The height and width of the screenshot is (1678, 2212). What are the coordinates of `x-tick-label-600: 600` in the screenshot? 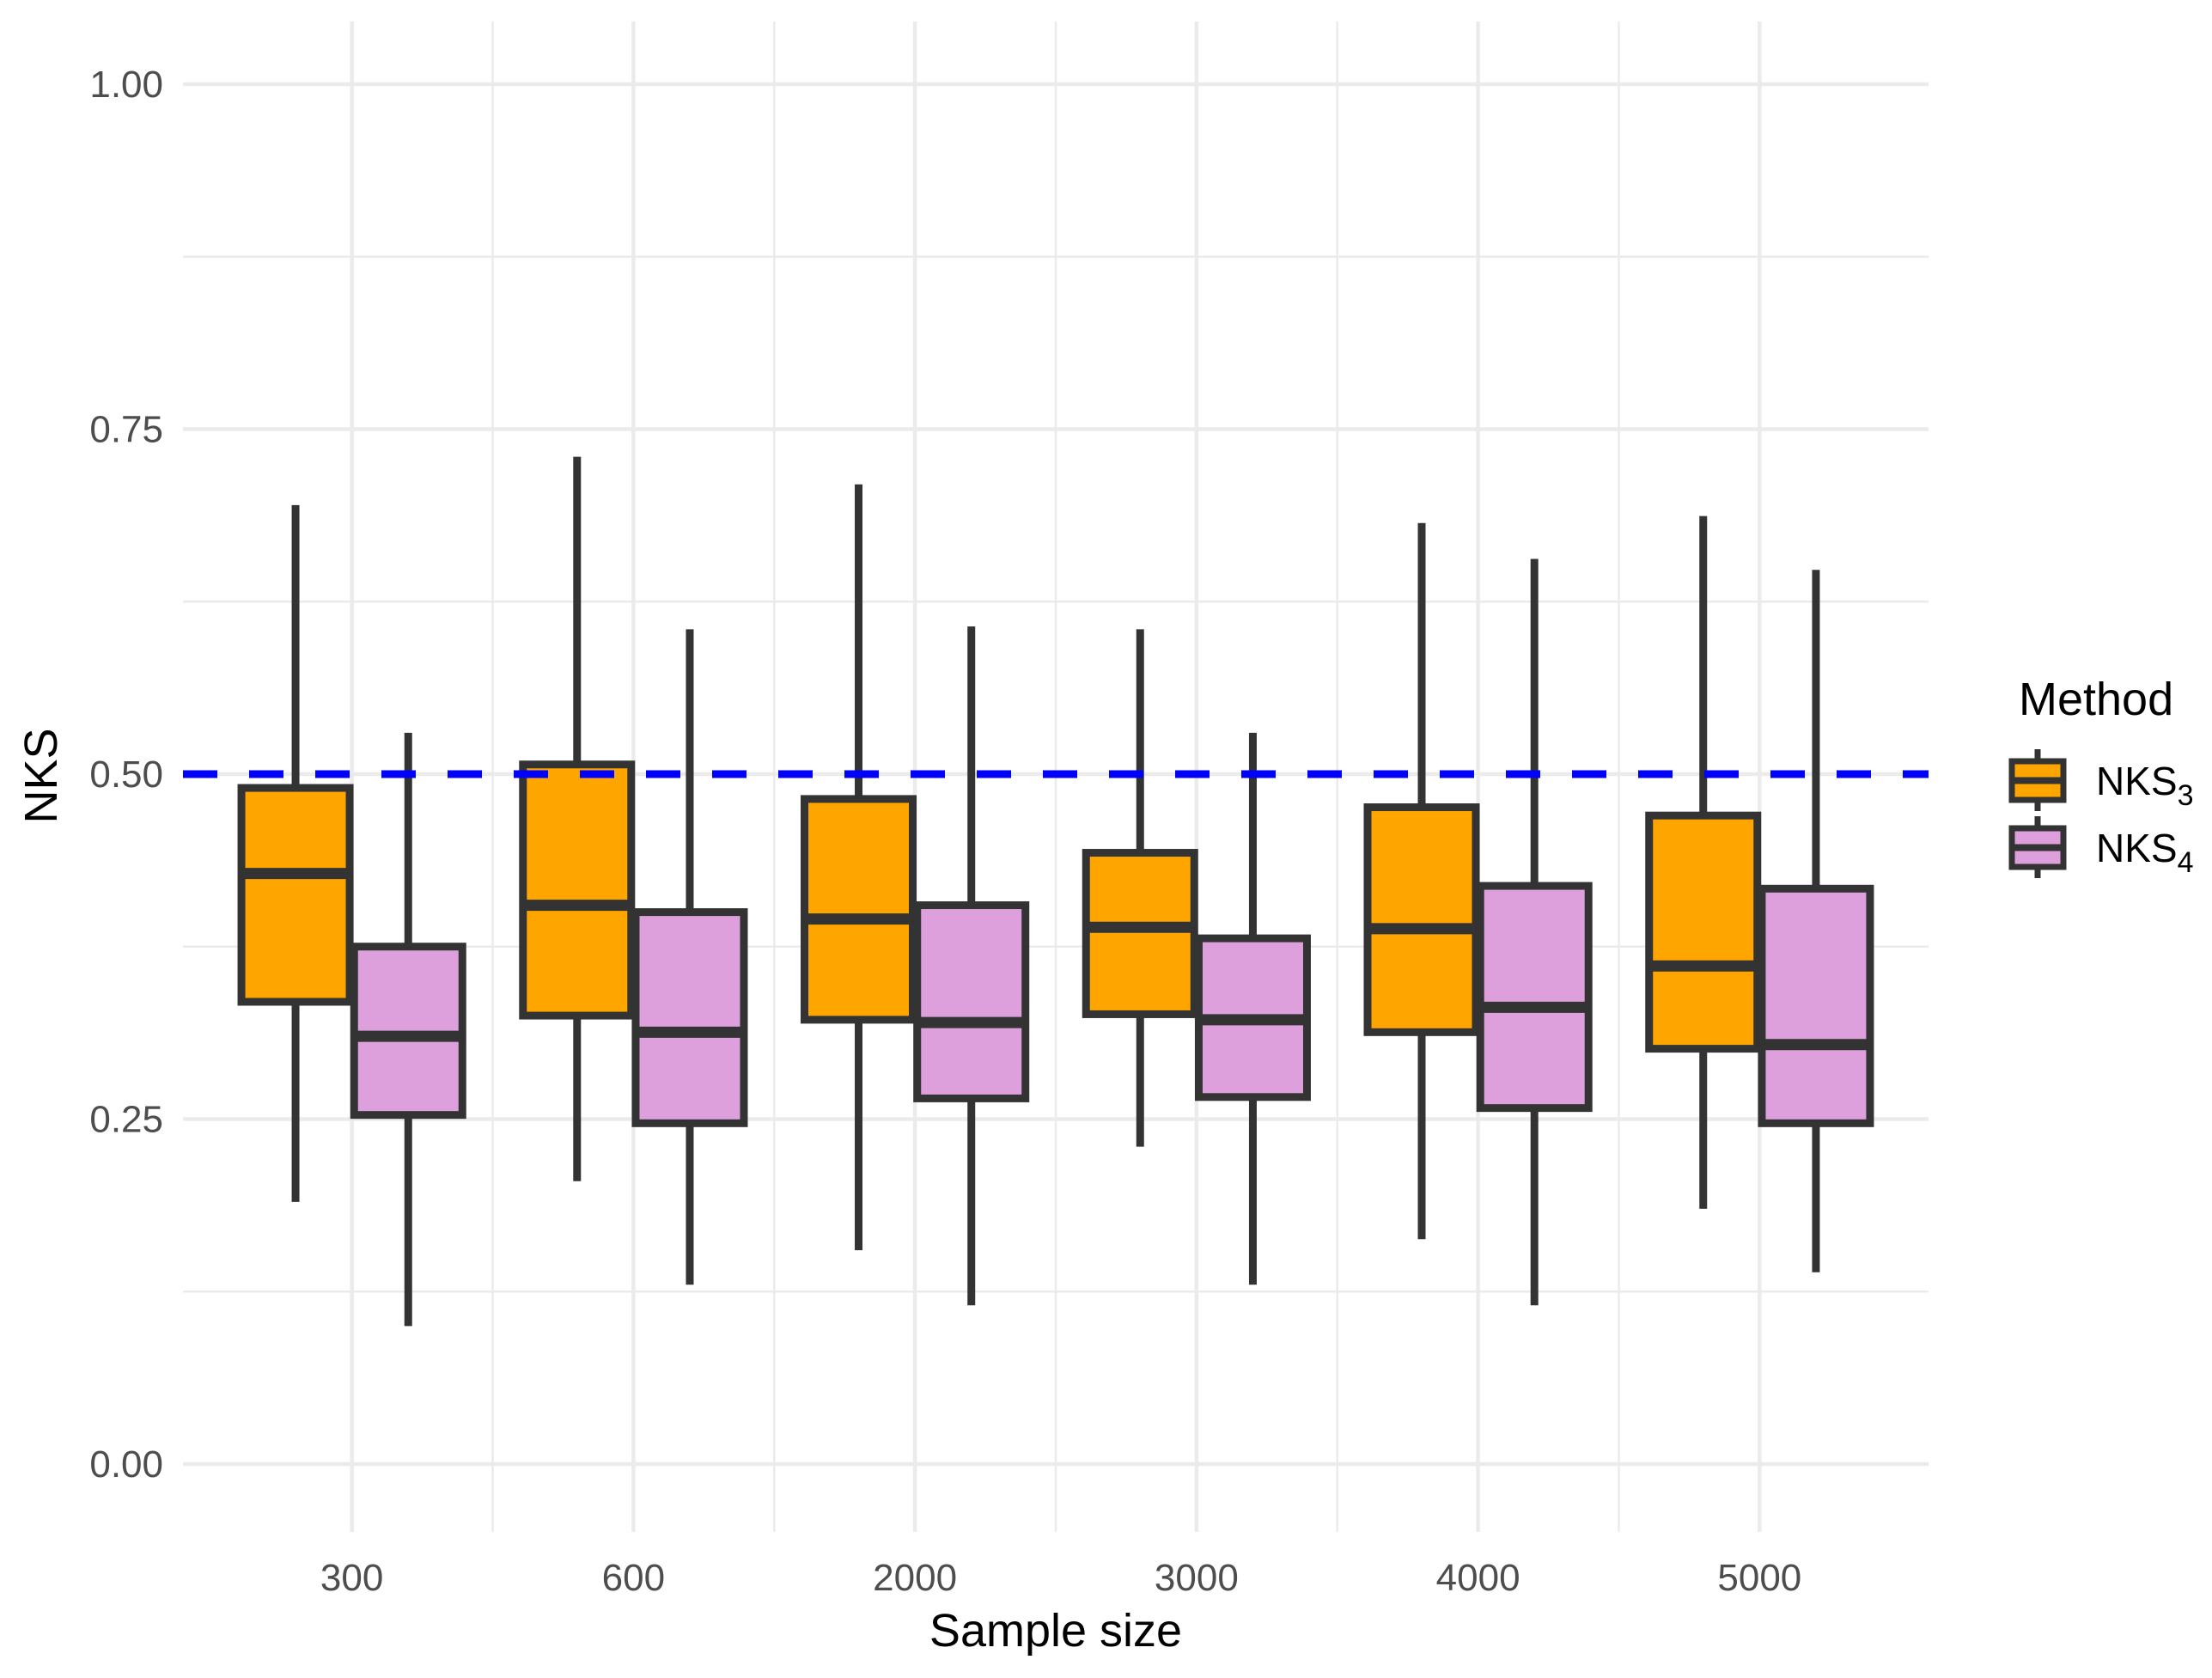 It's located at (633, 1578).